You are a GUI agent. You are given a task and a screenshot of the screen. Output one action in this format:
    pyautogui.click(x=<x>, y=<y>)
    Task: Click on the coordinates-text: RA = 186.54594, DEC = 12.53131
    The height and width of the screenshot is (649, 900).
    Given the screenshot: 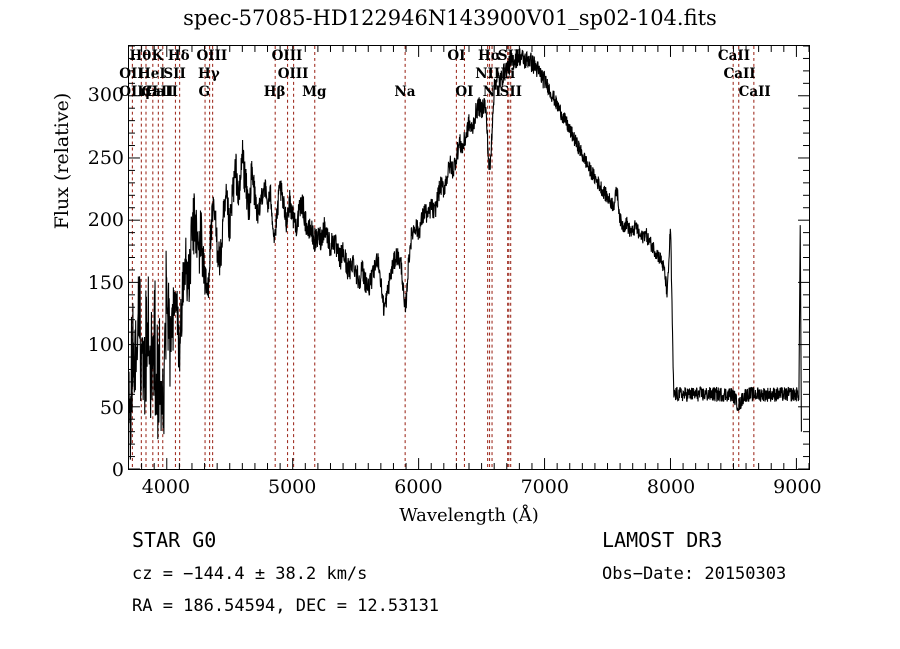 What is the action you would take?
    pyautogui.click(x=286, y=606)
    